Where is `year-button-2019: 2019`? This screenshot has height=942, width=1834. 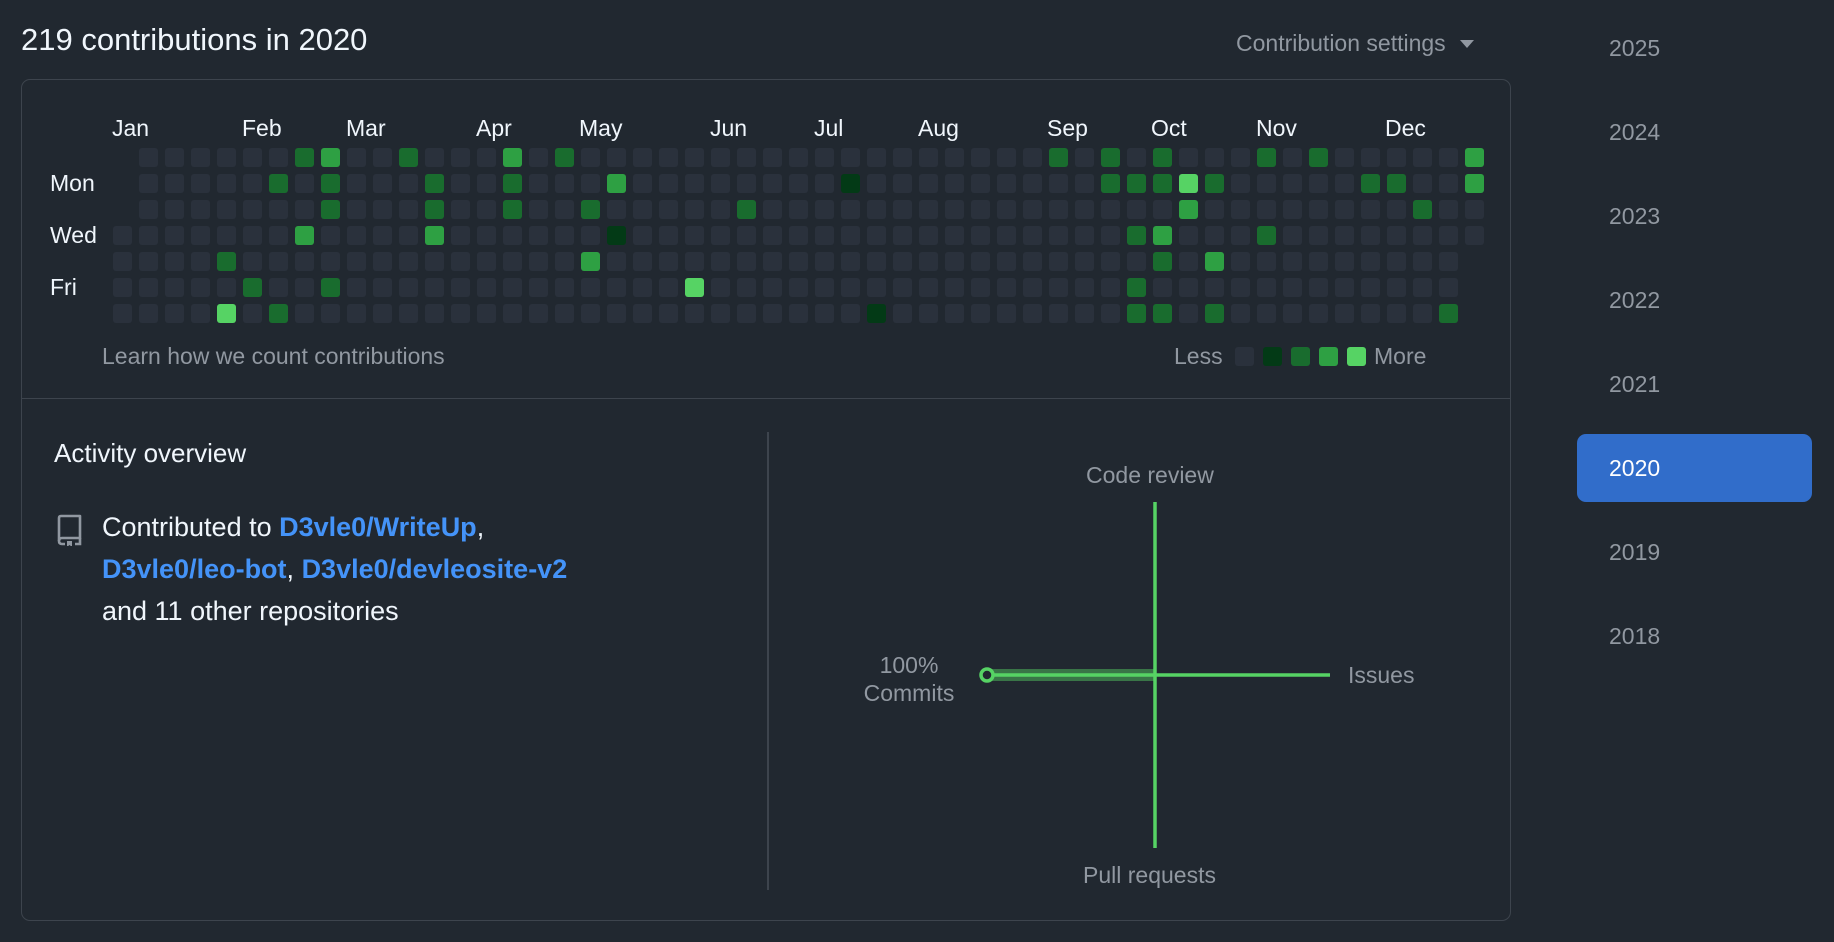
year-button-2019: 2019 is located at coordinates (1635, 552).